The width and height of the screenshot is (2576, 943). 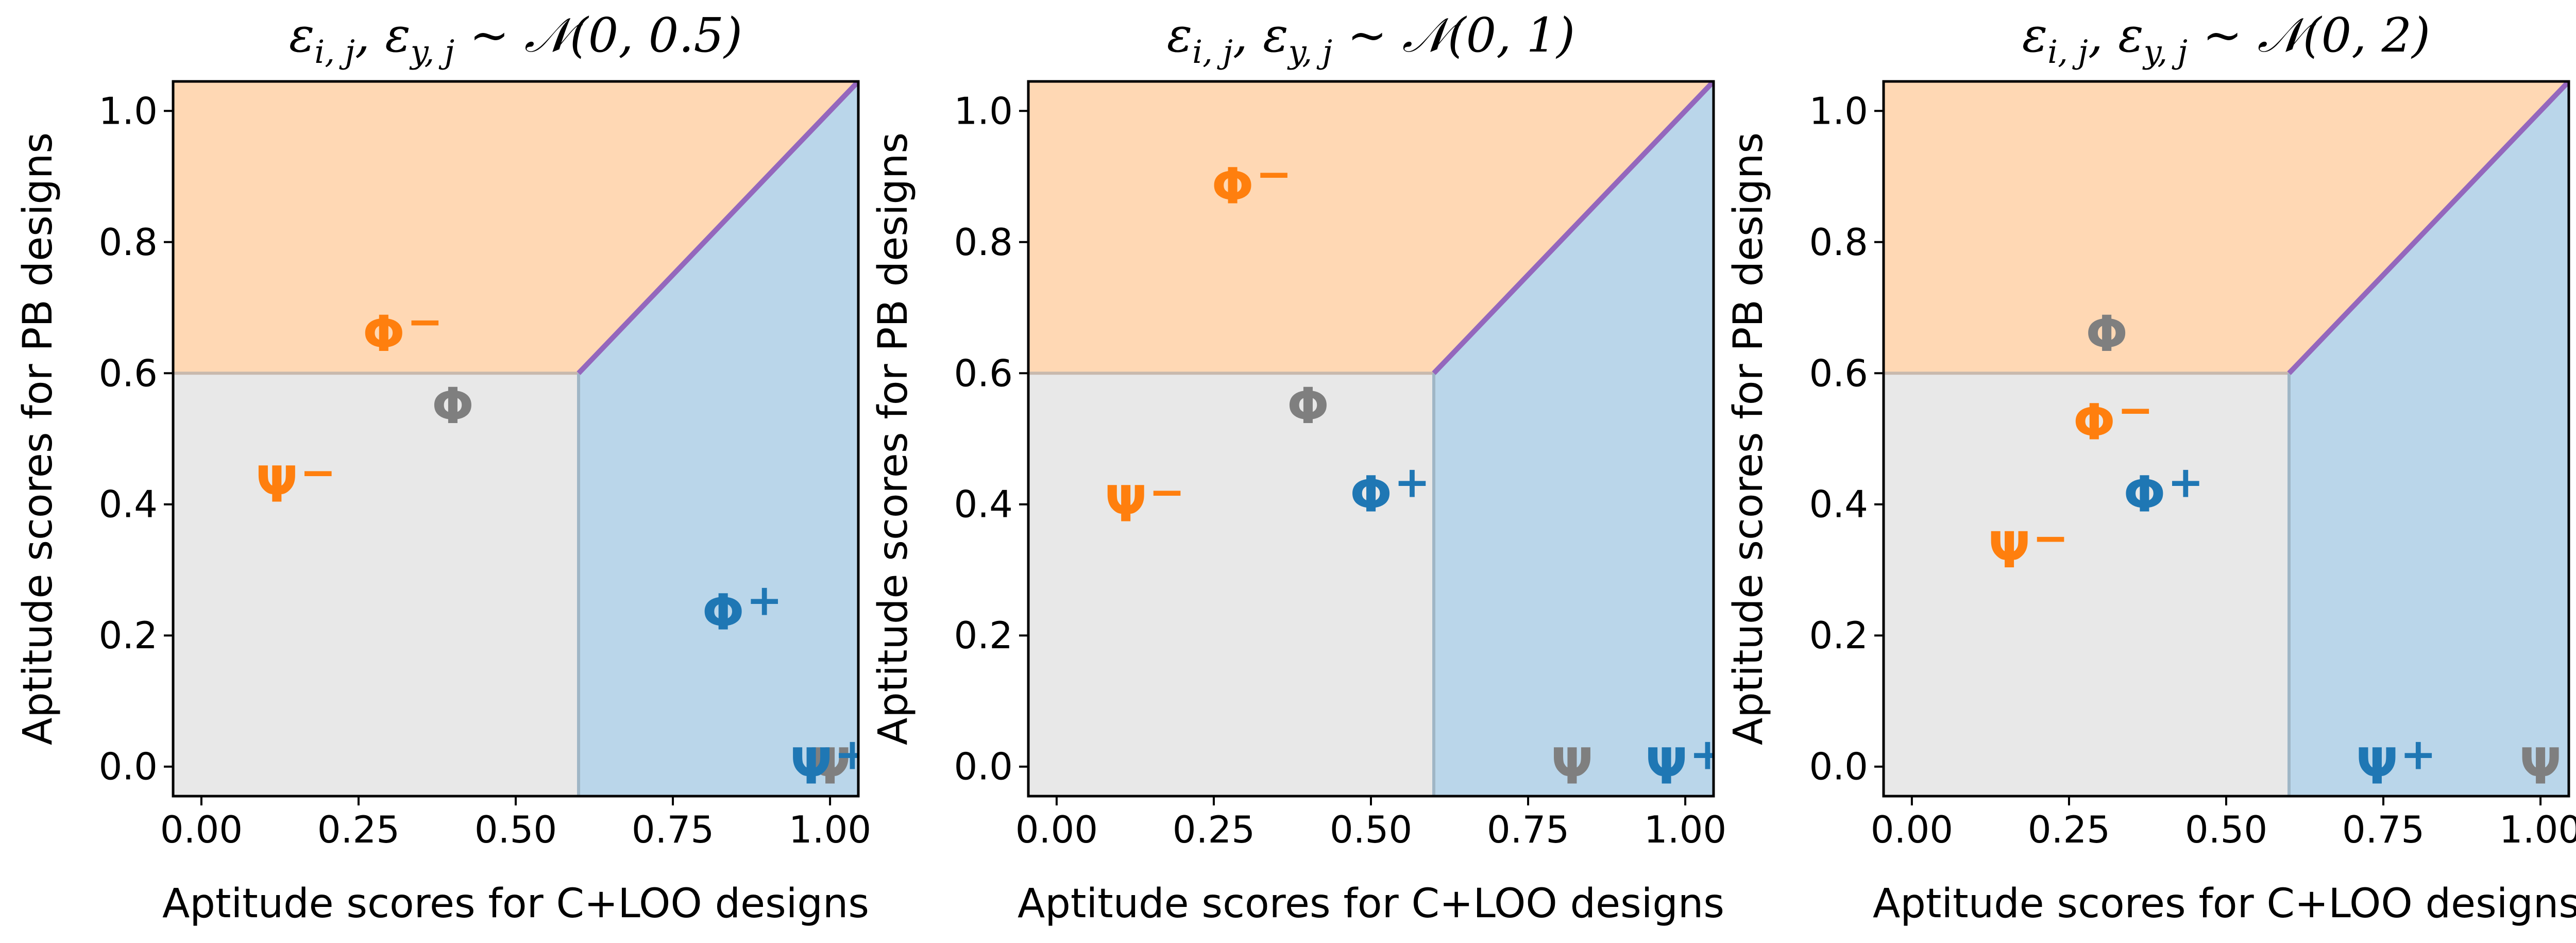 What do you see at coordinates (515, 39) in the screenshot?
I see `subplot-title: εi, j, εy, j ~ 𝒩(0, 0.5)` at bounding box center [515, 39].